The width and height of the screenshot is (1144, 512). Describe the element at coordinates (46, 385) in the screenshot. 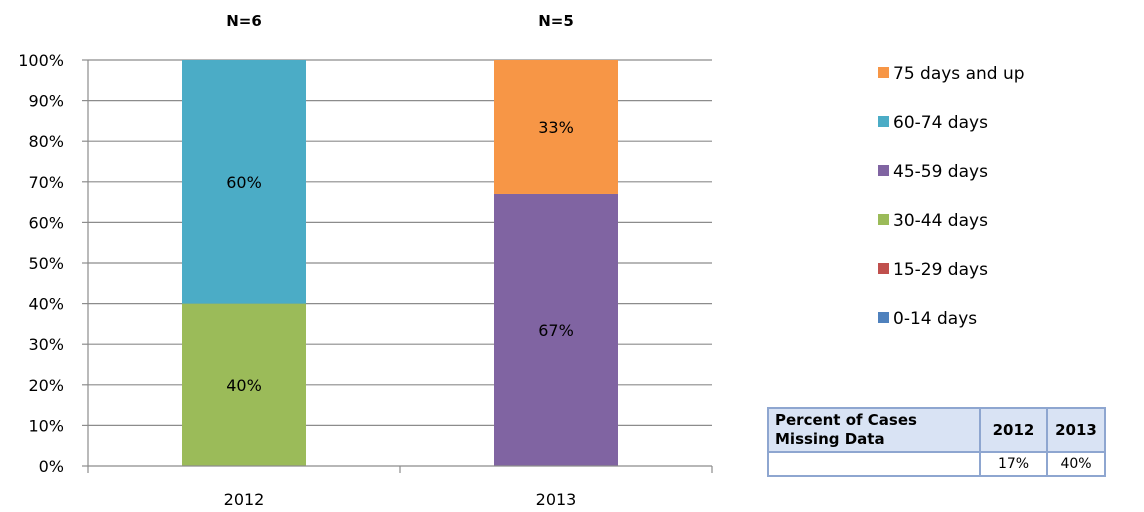

I see `y-tick-label: 20%` at that location.